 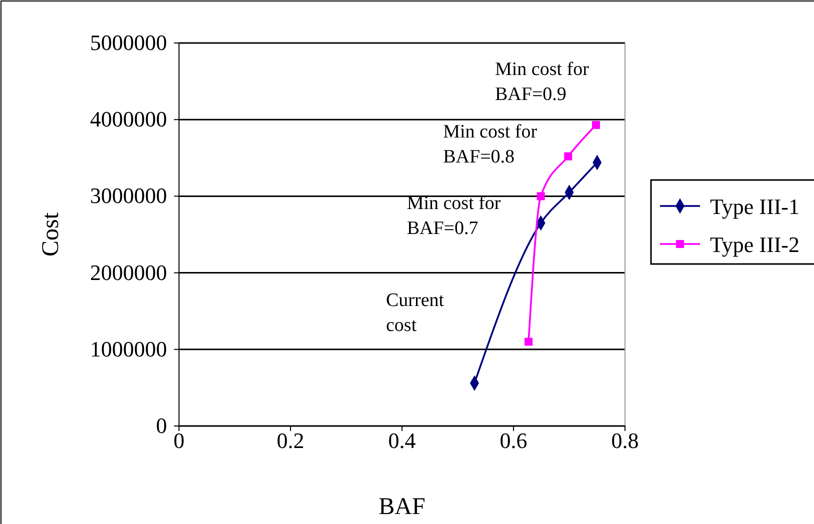 I want to click on legend-label: Type III-1, so click(x=755, y=206).